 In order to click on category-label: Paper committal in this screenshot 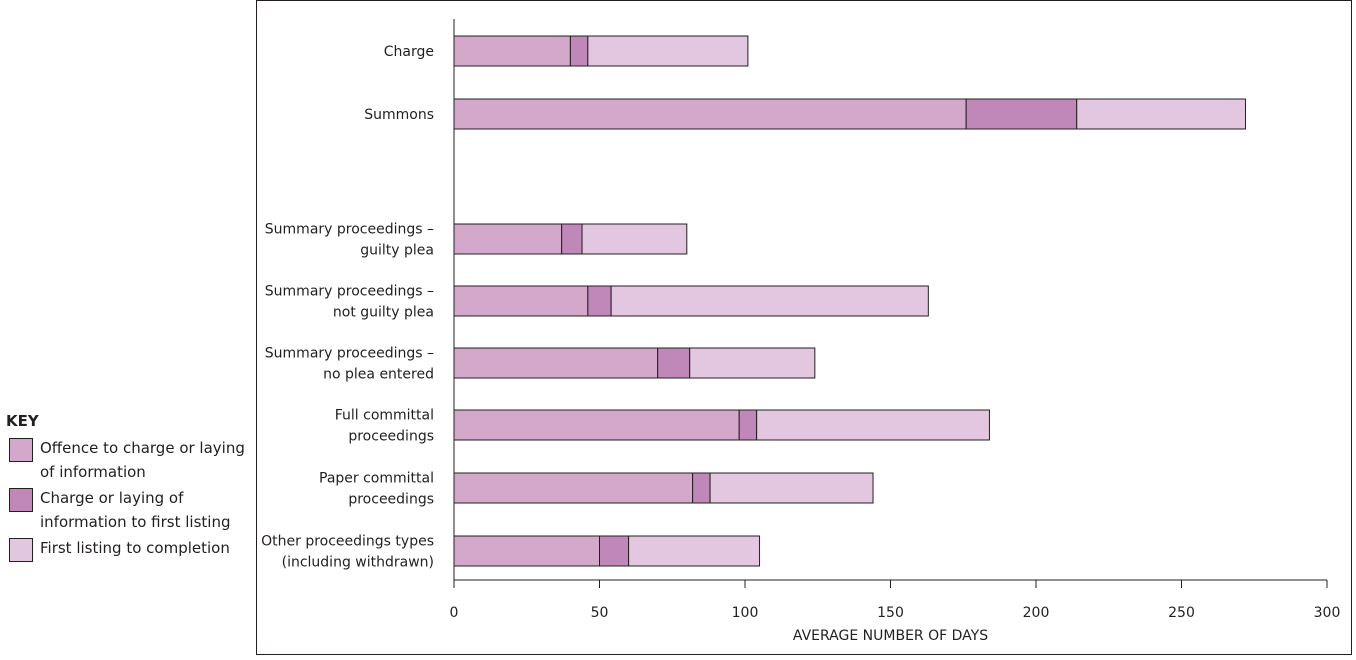, I will do `click(376, 479)`.